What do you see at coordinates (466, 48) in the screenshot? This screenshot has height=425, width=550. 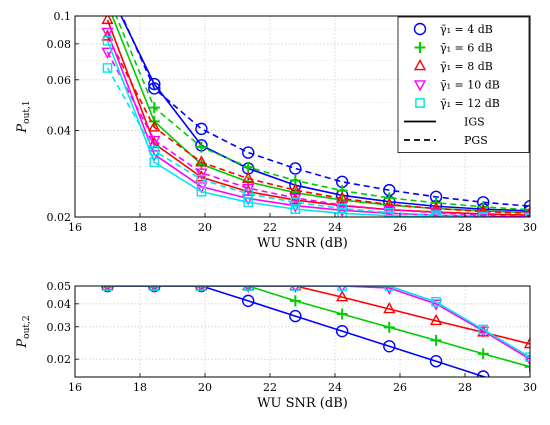 I see `legend-label: γ̄₁ = 6 dB` at bounding box center [466, 48].